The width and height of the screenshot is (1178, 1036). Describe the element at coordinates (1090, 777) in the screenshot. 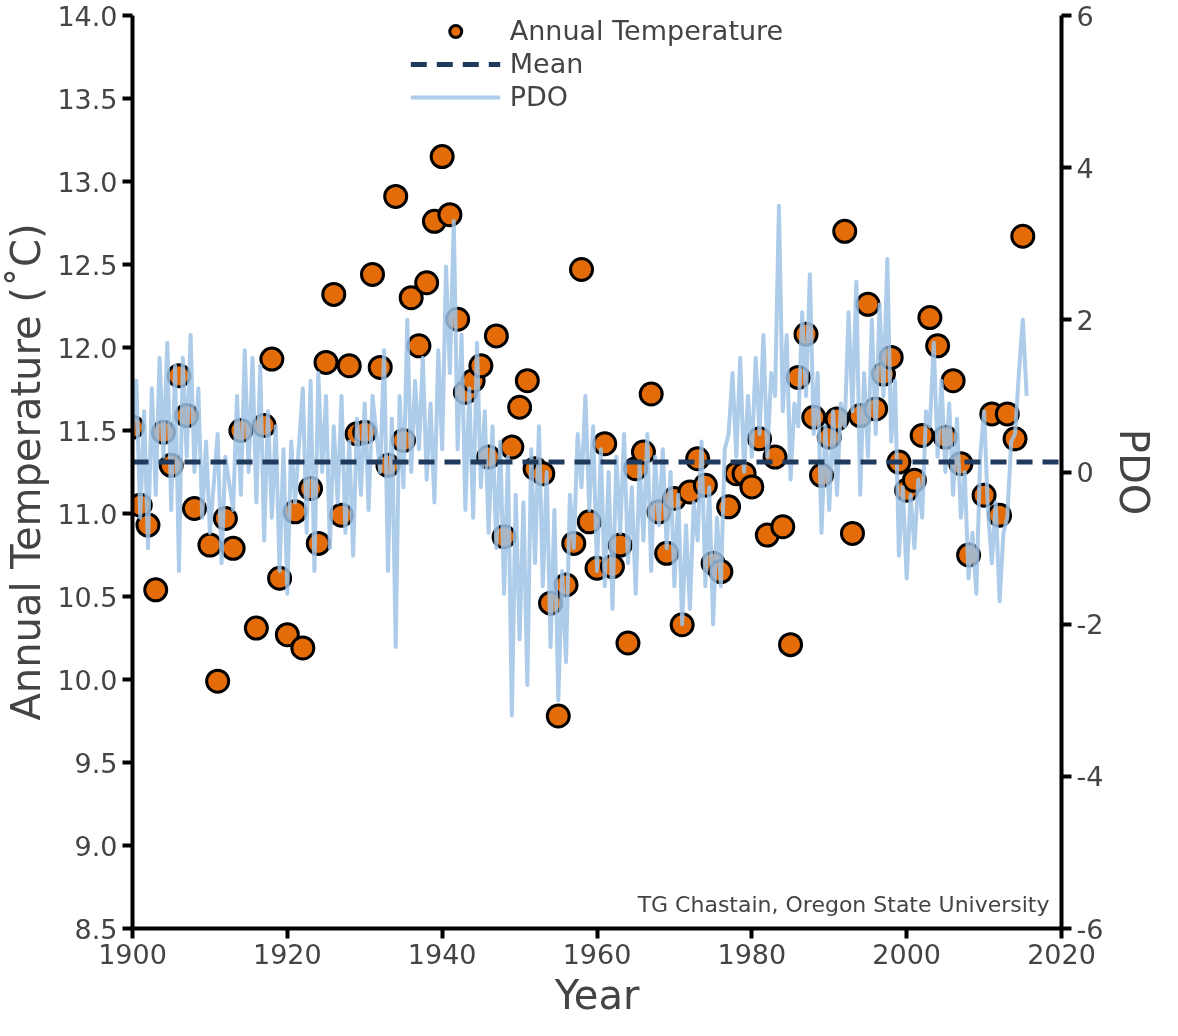

I see `y2-tick-label: -4` at that location.